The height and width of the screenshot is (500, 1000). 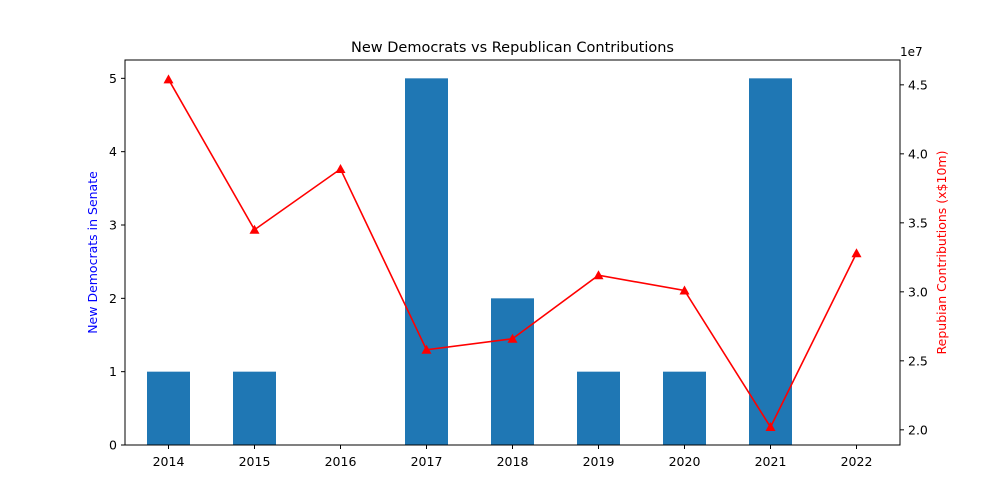 What do you see at coordinates (914, 257) in the screenshot?
I see `right-axis: 2.0 2.5 3.0 3.5 4.0 4.5` at bounding box center [914, 257].